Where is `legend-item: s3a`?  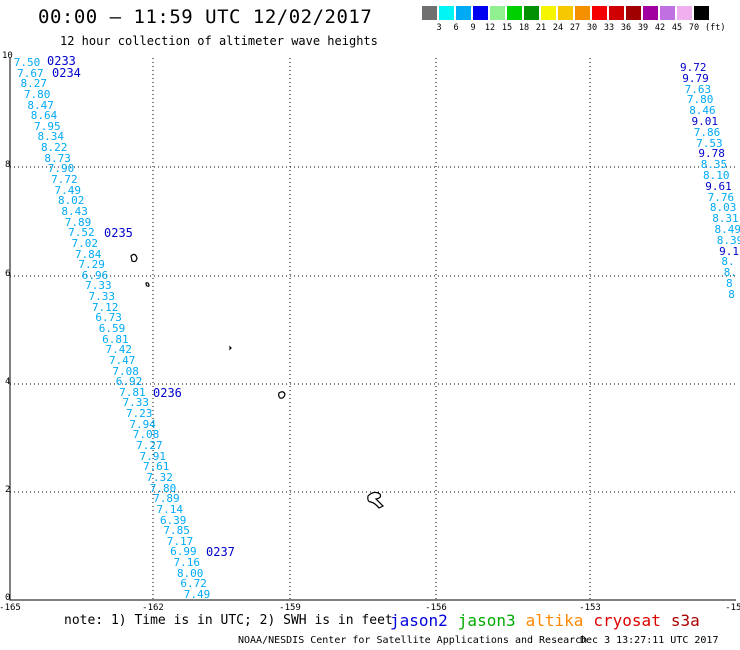
legend-item: s3a is located at coordinates (685, 620).